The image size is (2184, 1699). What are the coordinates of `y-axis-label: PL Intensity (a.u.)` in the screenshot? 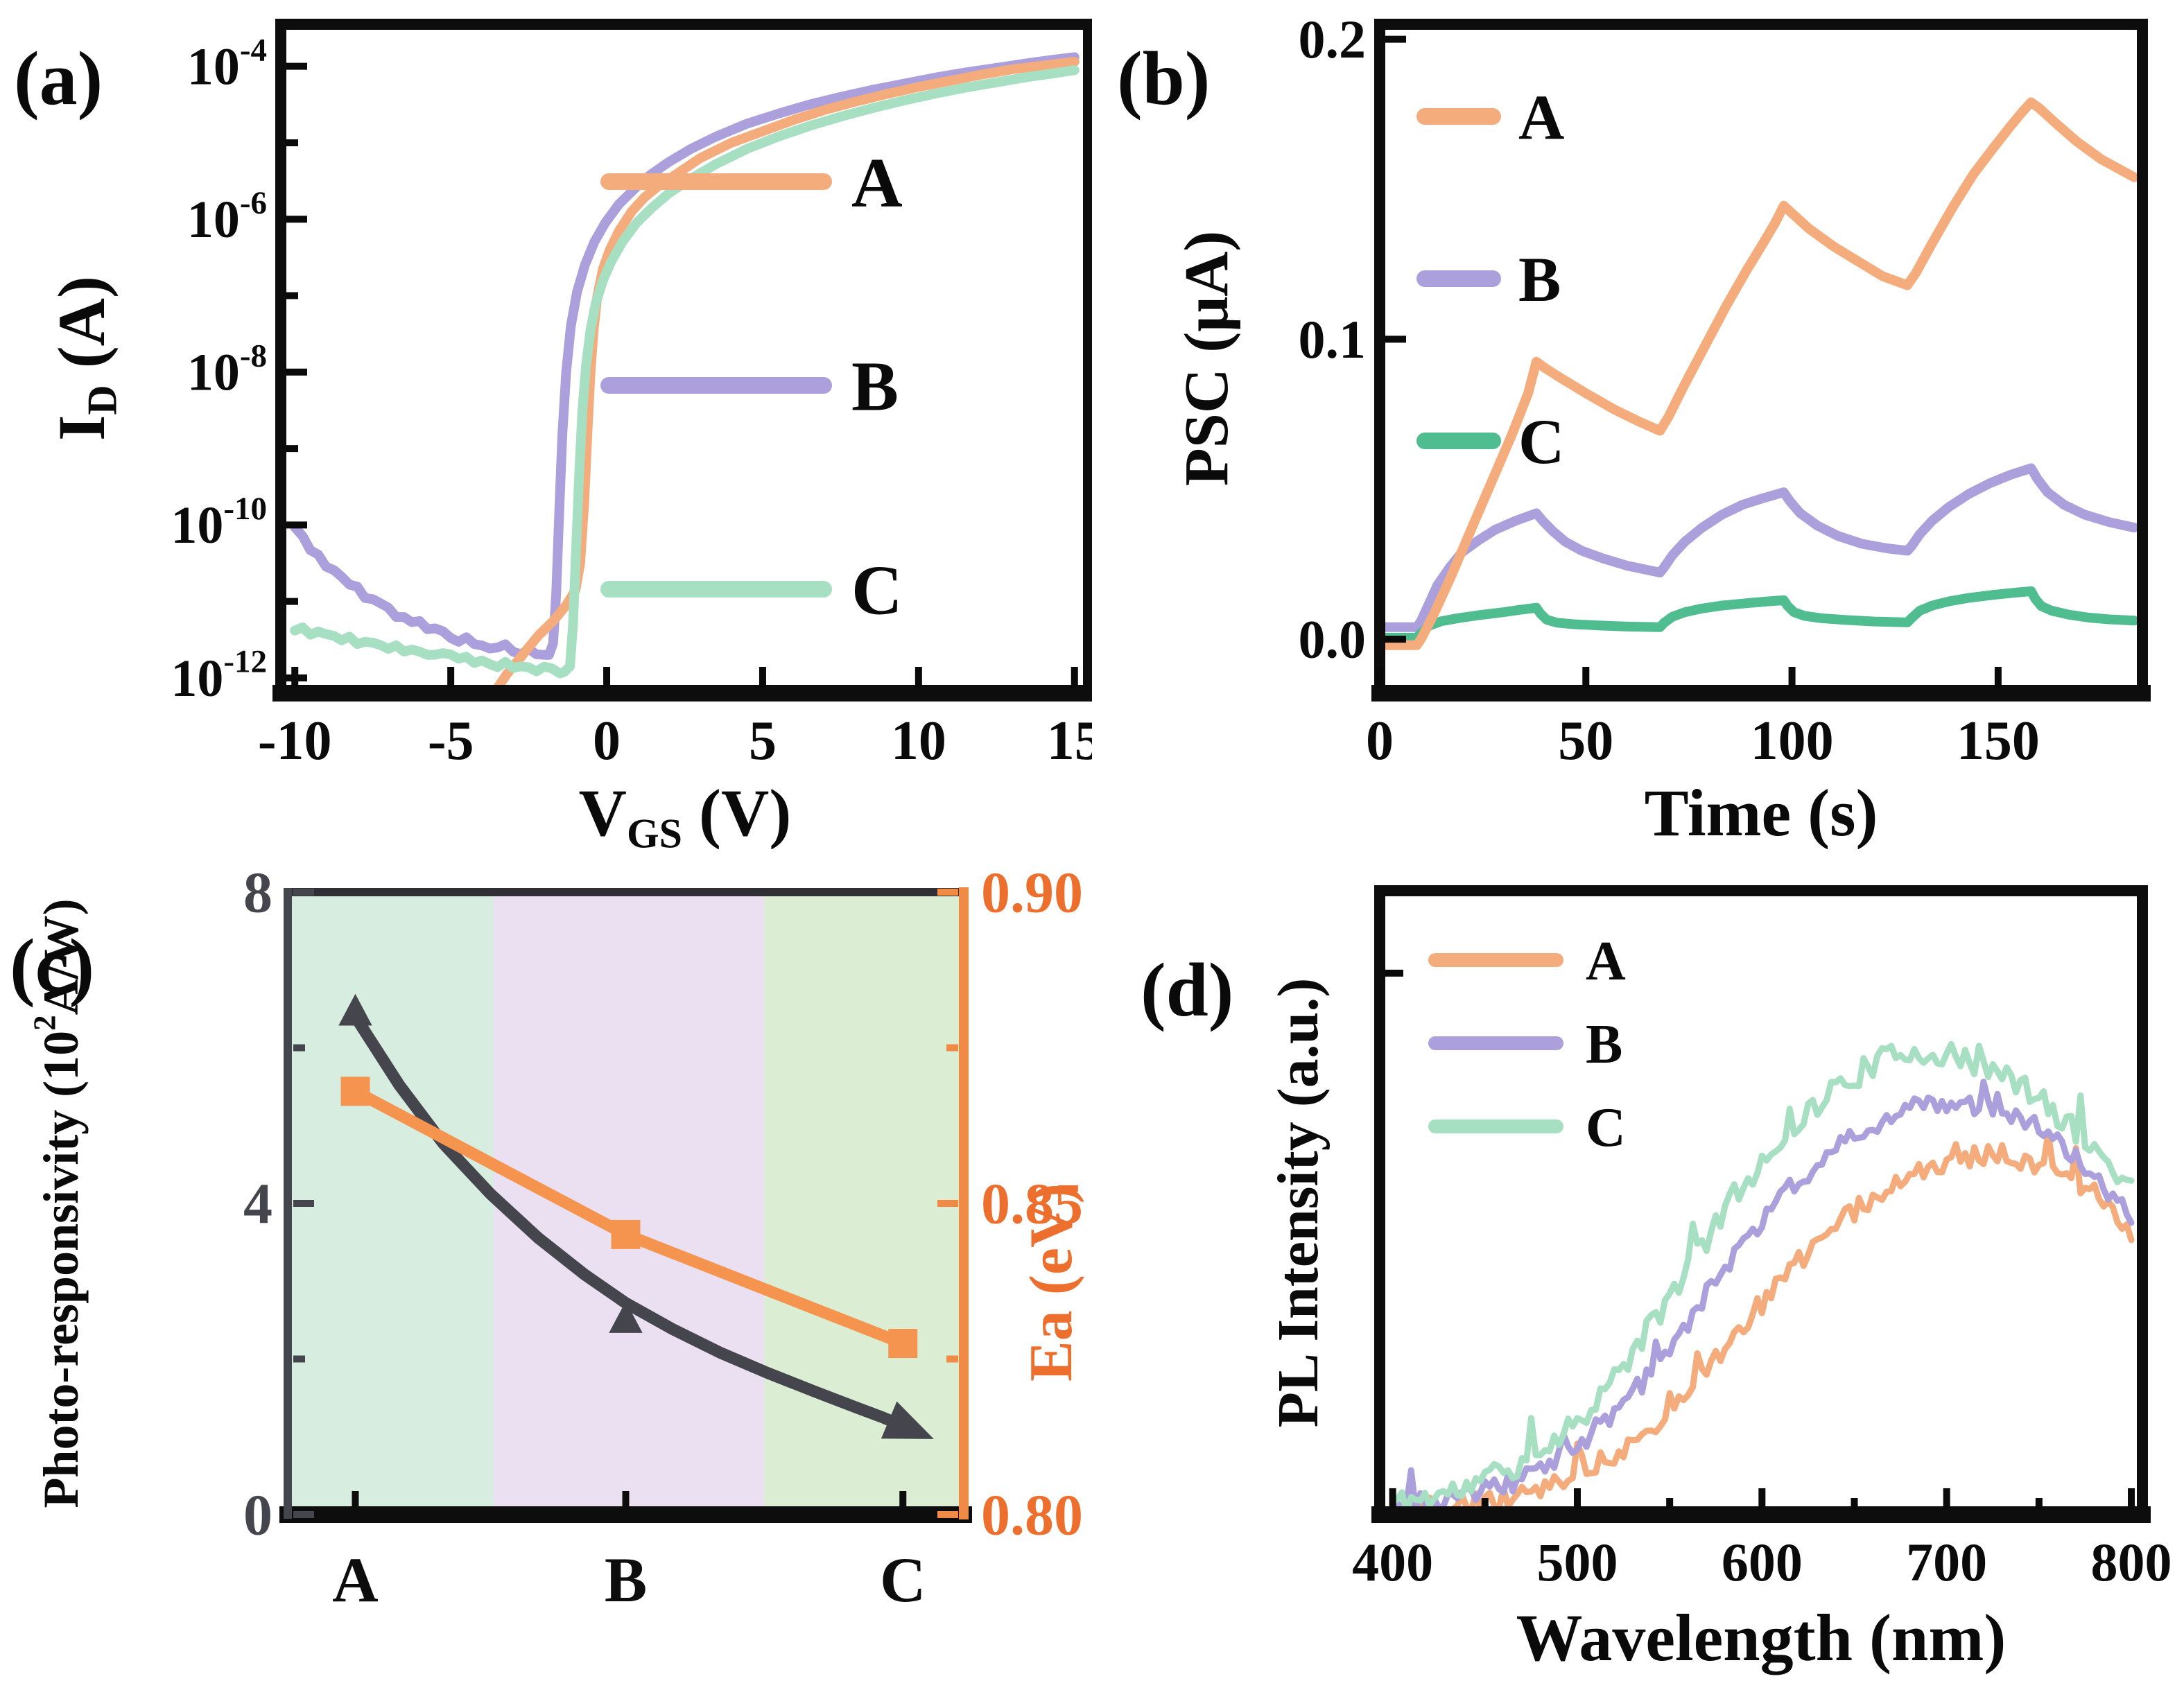 It's located at (1298, 1203).